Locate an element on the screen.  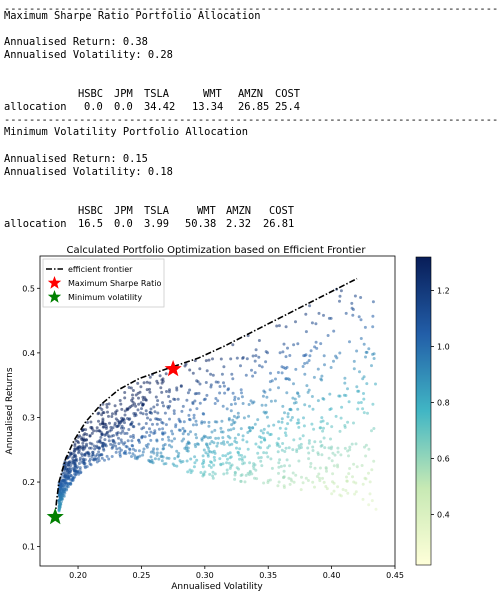
legend-max-sharpe-star is located at coordinates (54, 282).